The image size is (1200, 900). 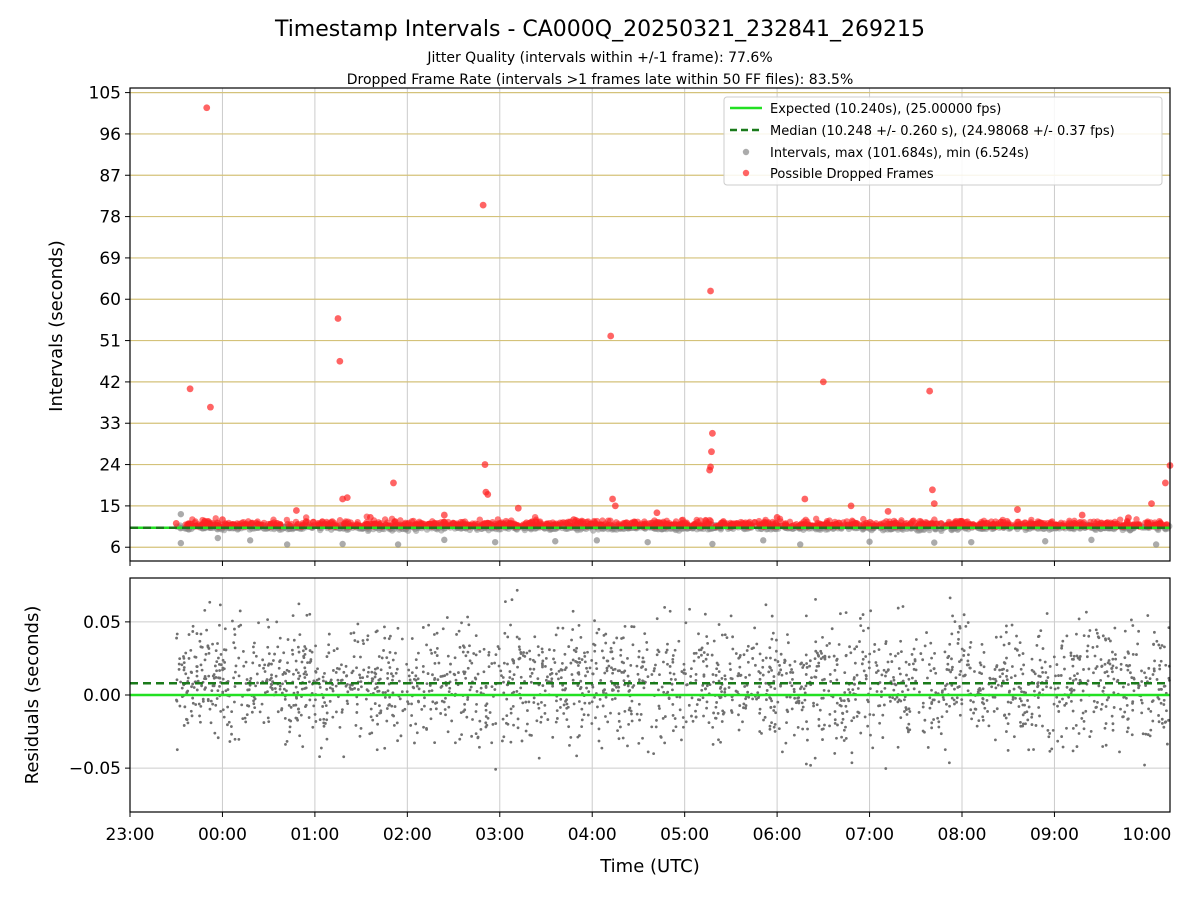 What do you see at coordinates (32, 695) in the screenshot?
I see `residuals-y-axis-label: Residuals (seconds)` at bounding box center [32, 695].